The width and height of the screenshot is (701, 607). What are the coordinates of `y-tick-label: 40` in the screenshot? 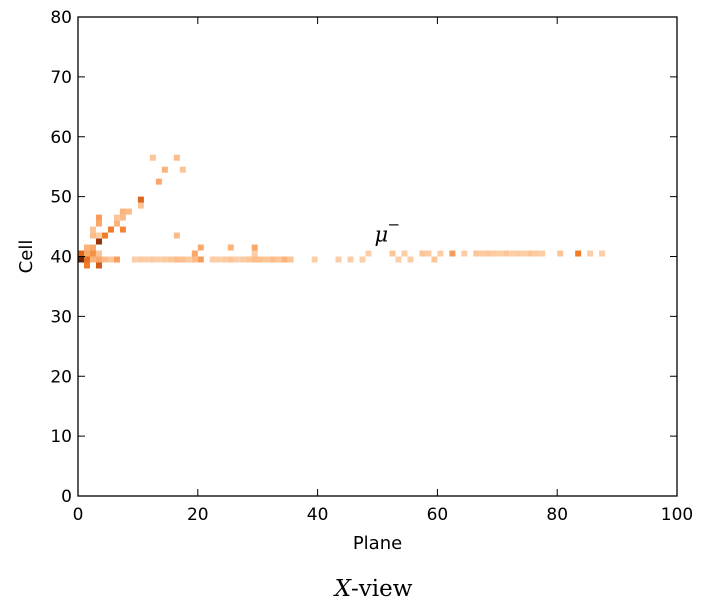 It's located at (61, 258).